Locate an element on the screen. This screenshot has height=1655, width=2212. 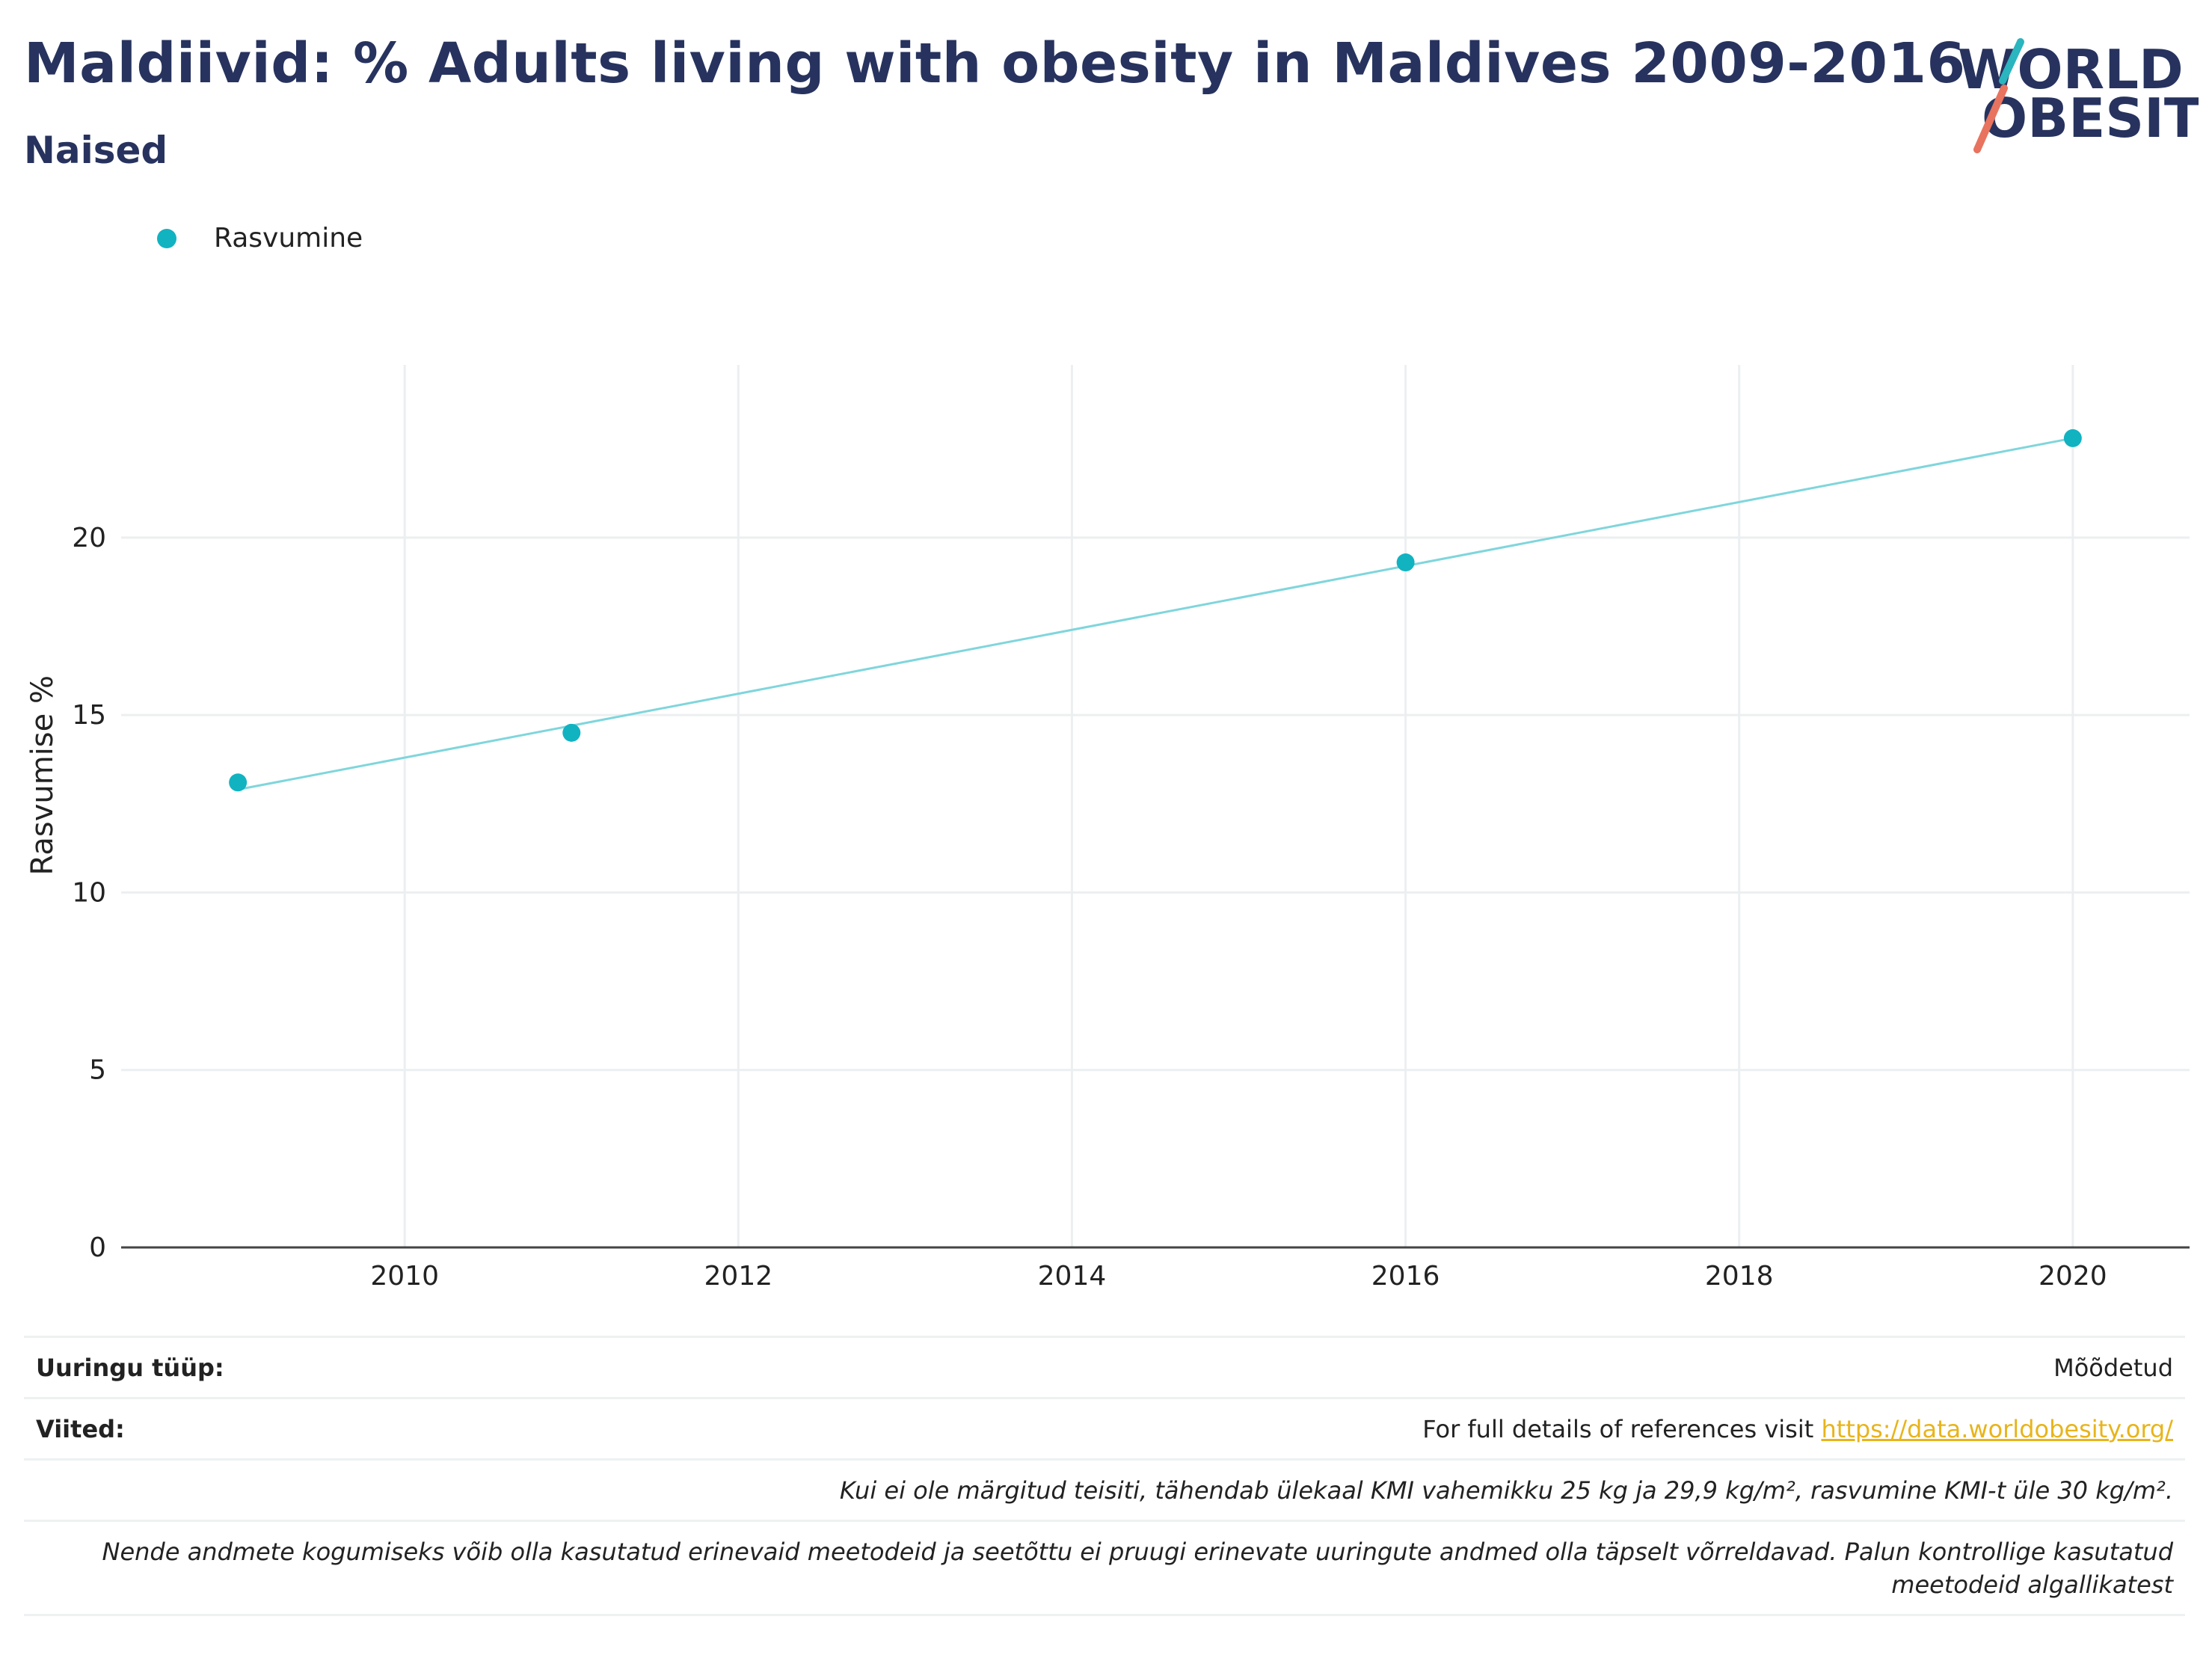
survey-type-value: Mõõdetud is located at coordinates (2113, 1367).